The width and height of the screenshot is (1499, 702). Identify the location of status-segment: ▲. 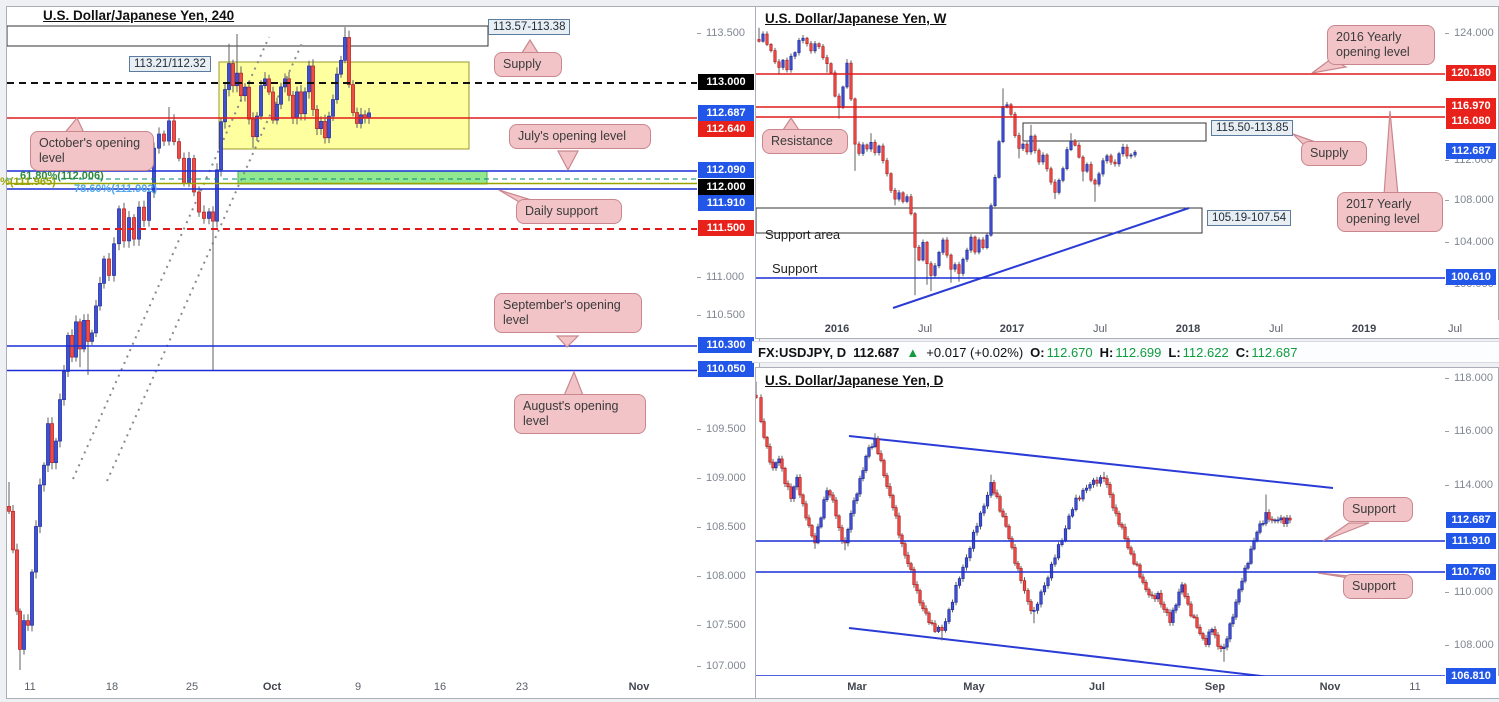
(913, 352).